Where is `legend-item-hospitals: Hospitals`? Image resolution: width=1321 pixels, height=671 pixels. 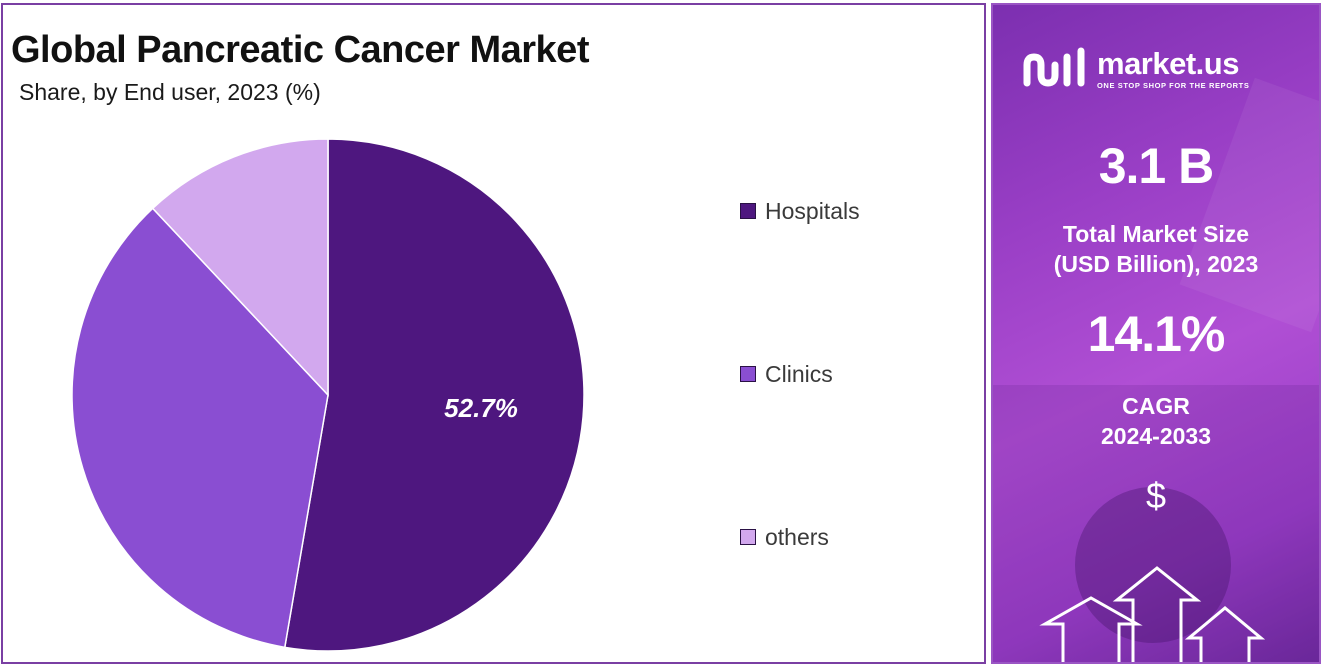 legend-item-hospitals: Hospitals is located at coordinates (850, 211).